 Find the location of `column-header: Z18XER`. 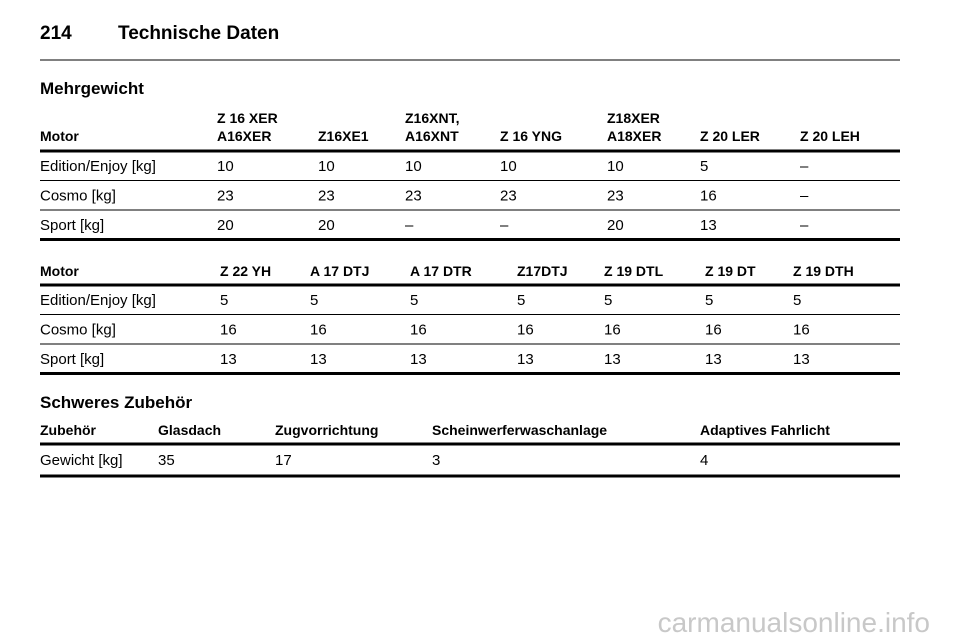

column-header: Z18XER is located at coordinates (633, 118).